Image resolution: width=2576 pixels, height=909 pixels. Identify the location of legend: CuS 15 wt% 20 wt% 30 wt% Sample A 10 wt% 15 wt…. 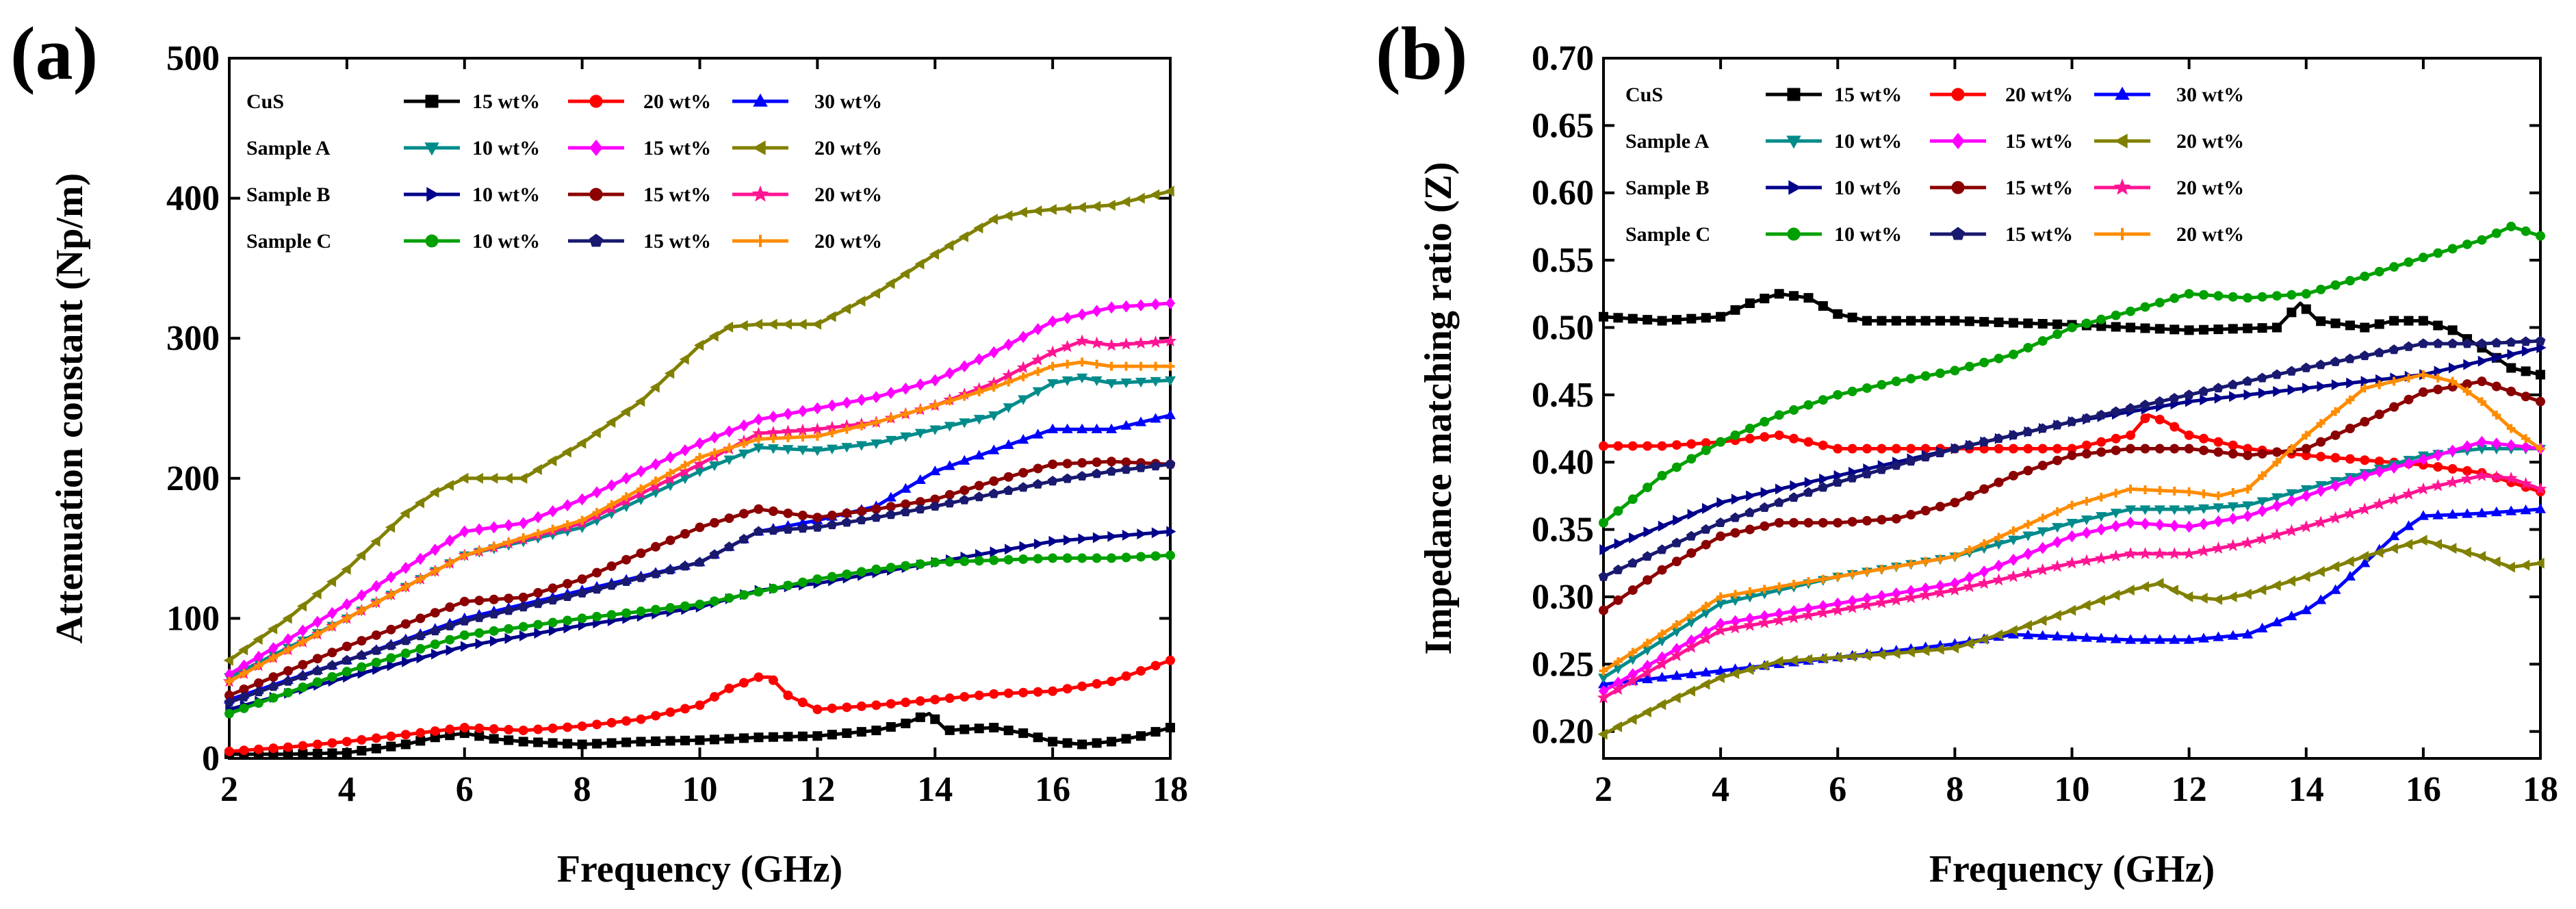
(1934, 165).